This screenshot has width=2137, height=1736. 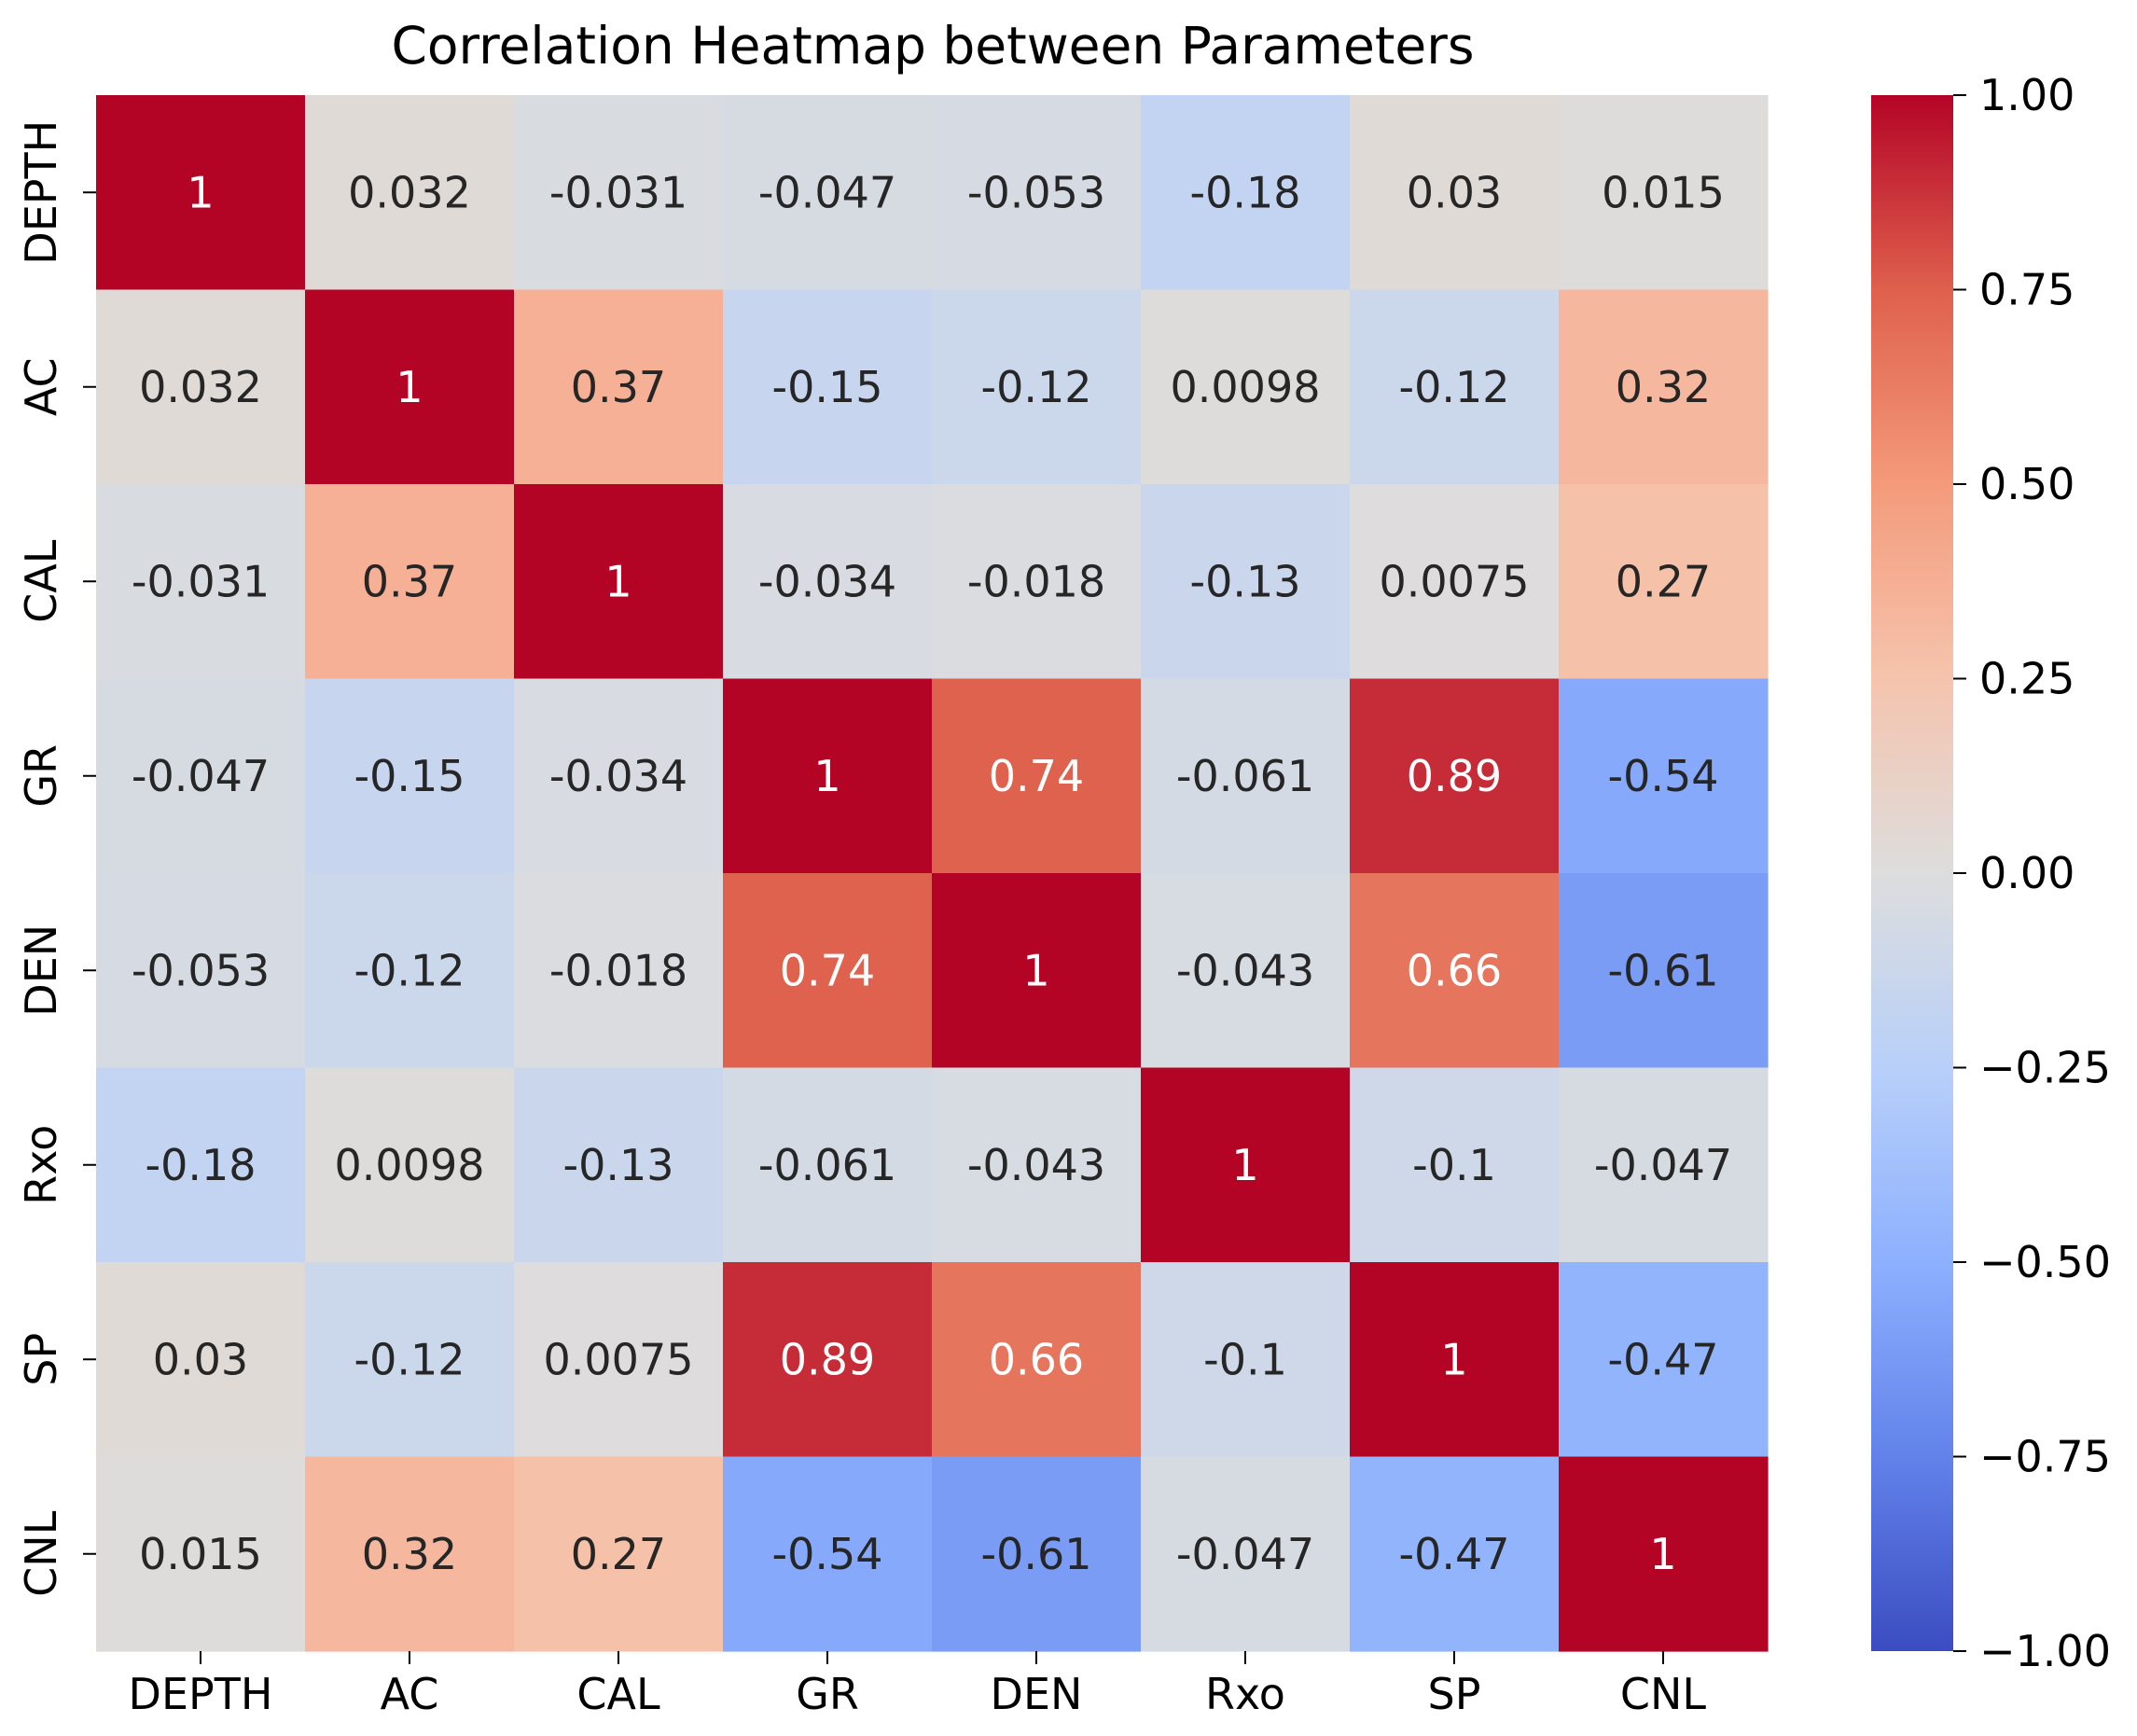 What do you see at coordinates (1245, 581) in the screenshot?
I see `cell-value-label: -0.13` at bounding box center [1245, 581].